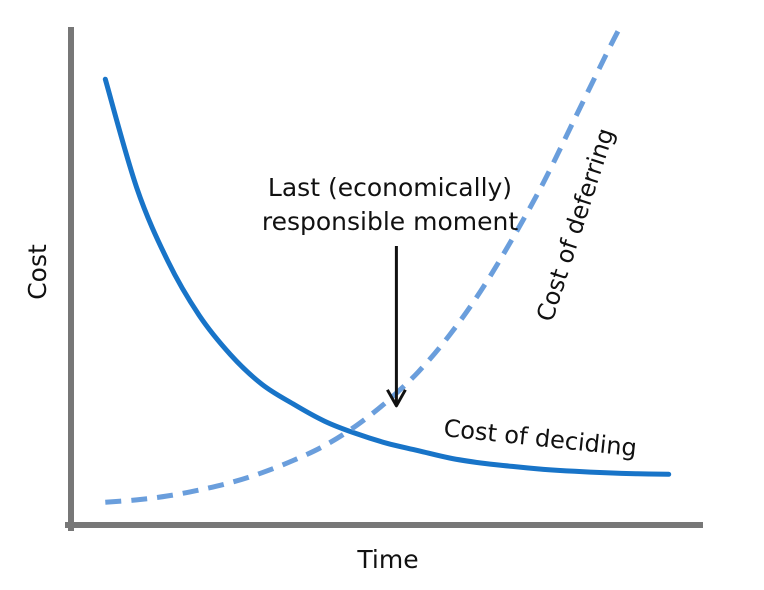  What do you see at coordinates (390, 221) in the screenshot?
I see `annotation-line-2: responsible moment` at bounding box center [390, 221].